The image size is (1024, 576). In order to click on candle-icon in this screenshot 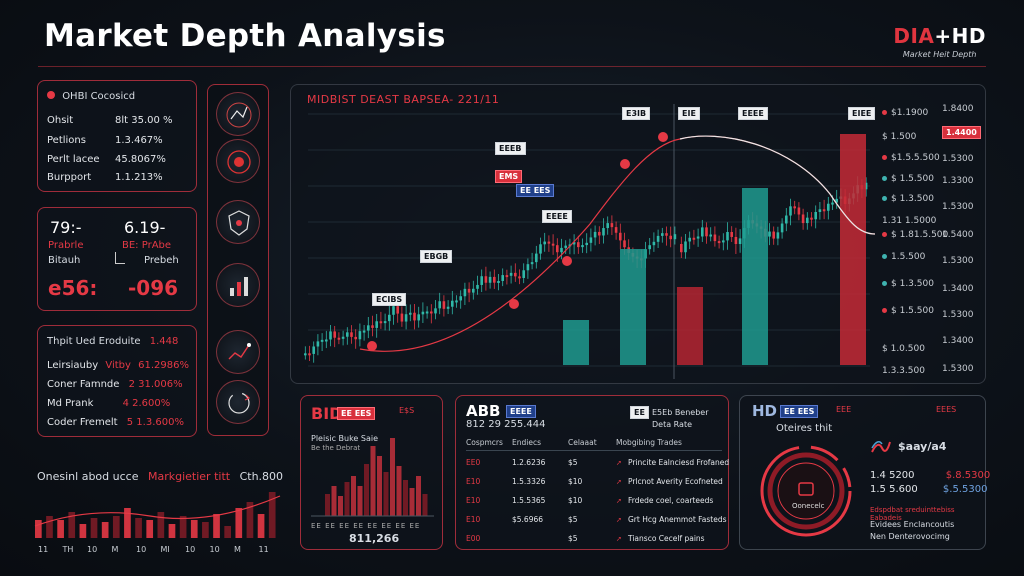, I will do `click(238, 352)`.